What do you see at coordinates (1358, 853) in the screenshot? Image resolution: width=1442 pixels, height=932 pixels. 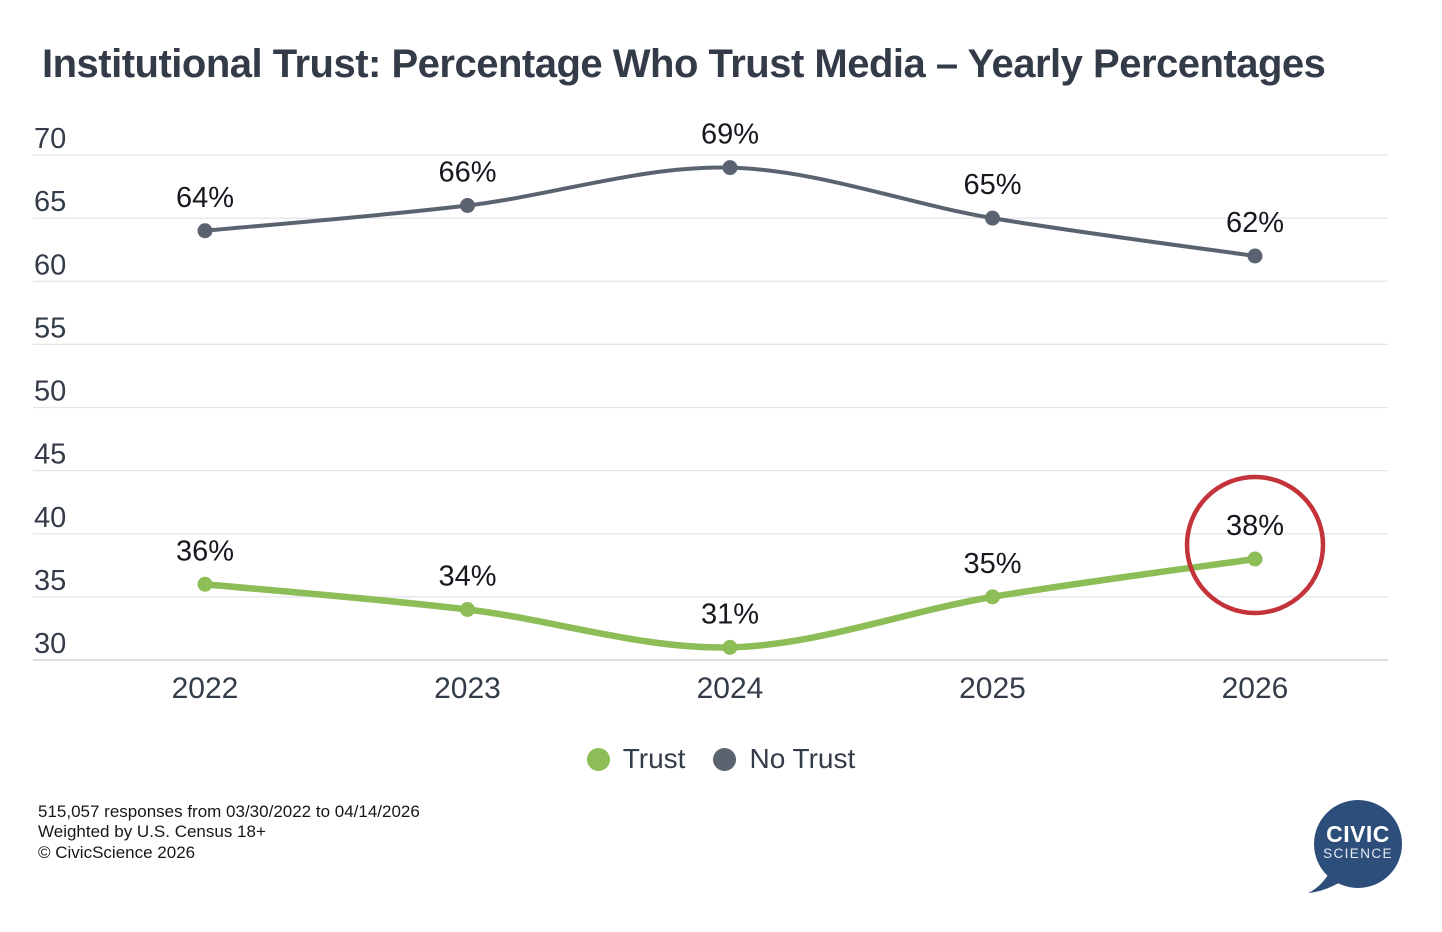 I see `logo-text-science: SCIENCE` at bounding box center [1358, 853].